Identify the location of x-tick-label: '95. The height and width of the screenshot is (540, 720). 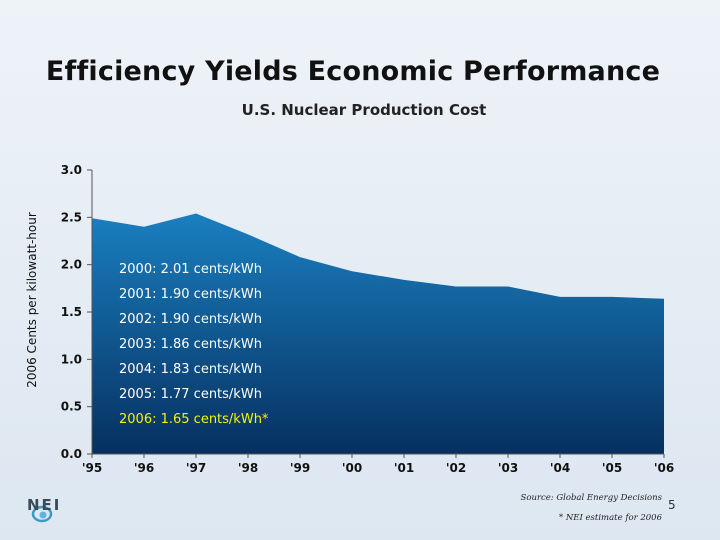
(92, 468).